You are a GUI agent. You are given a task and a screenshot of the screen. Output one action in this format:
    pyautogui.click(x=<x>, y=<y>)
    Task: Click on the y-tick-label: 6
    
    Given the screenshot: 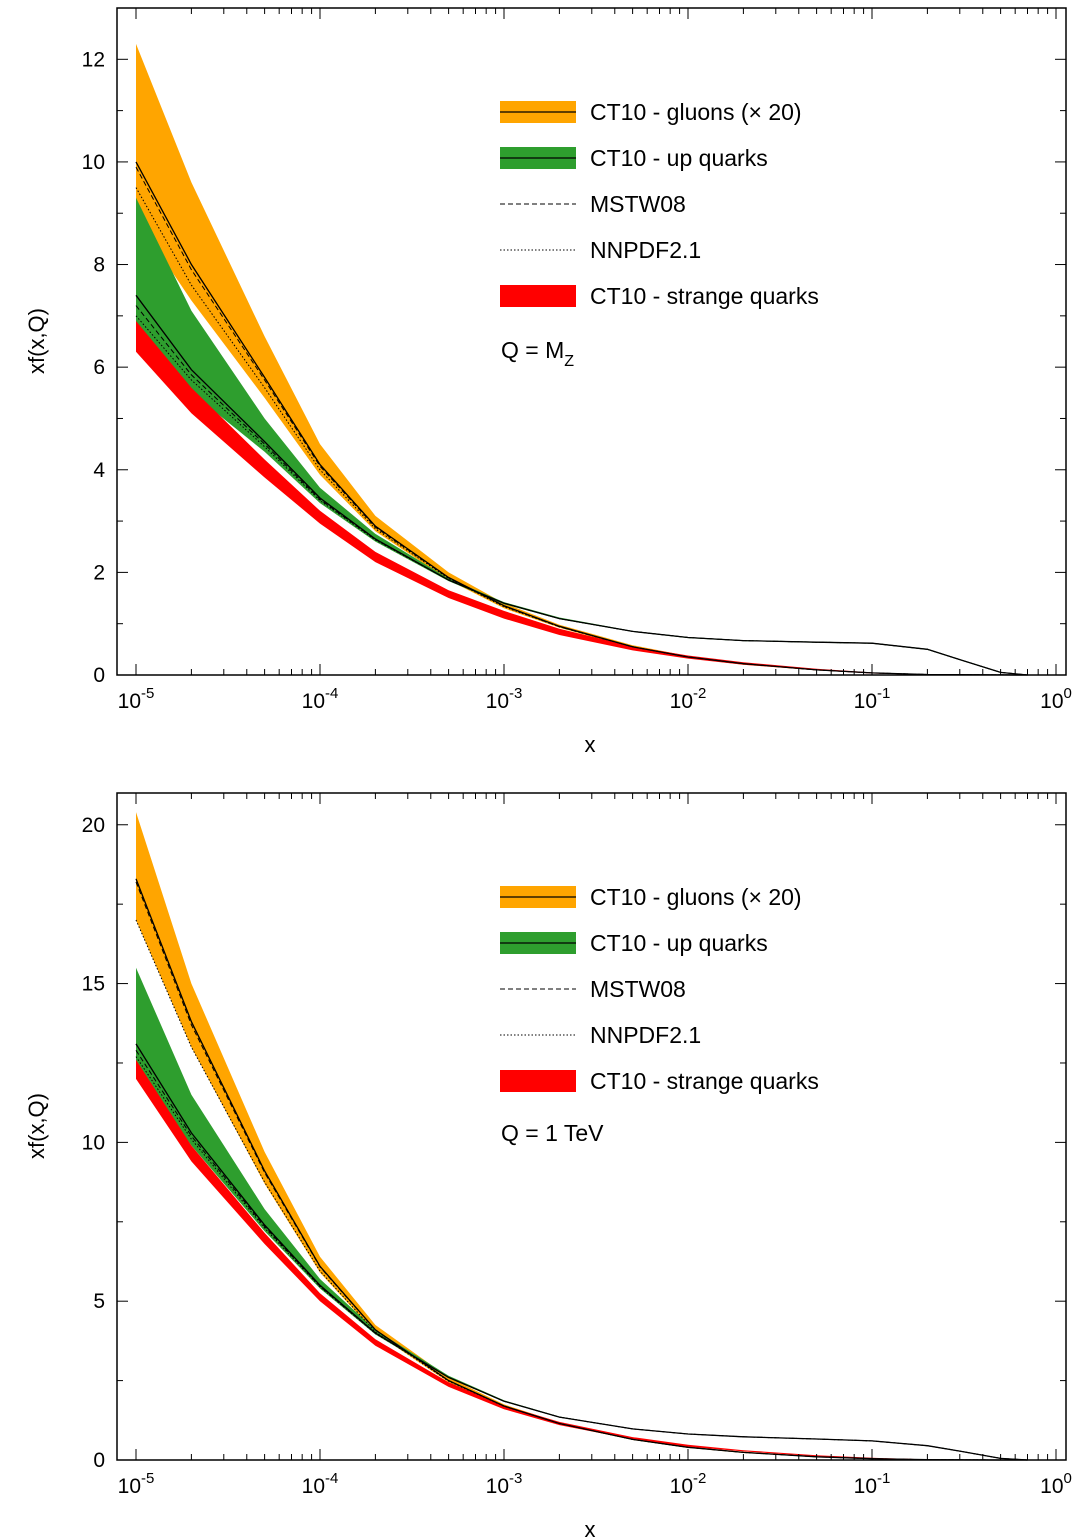 What is the action you would take?
    pyautogui.click(x=99, y=367)
    